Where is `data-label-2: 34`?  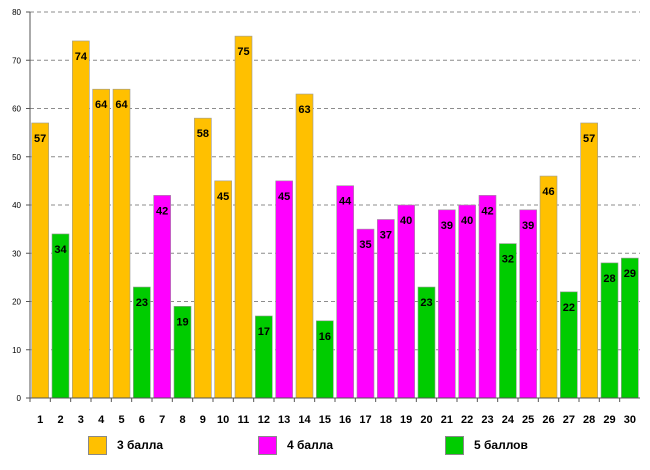
data-label-2: 34 is located at coordinates (60, 250).